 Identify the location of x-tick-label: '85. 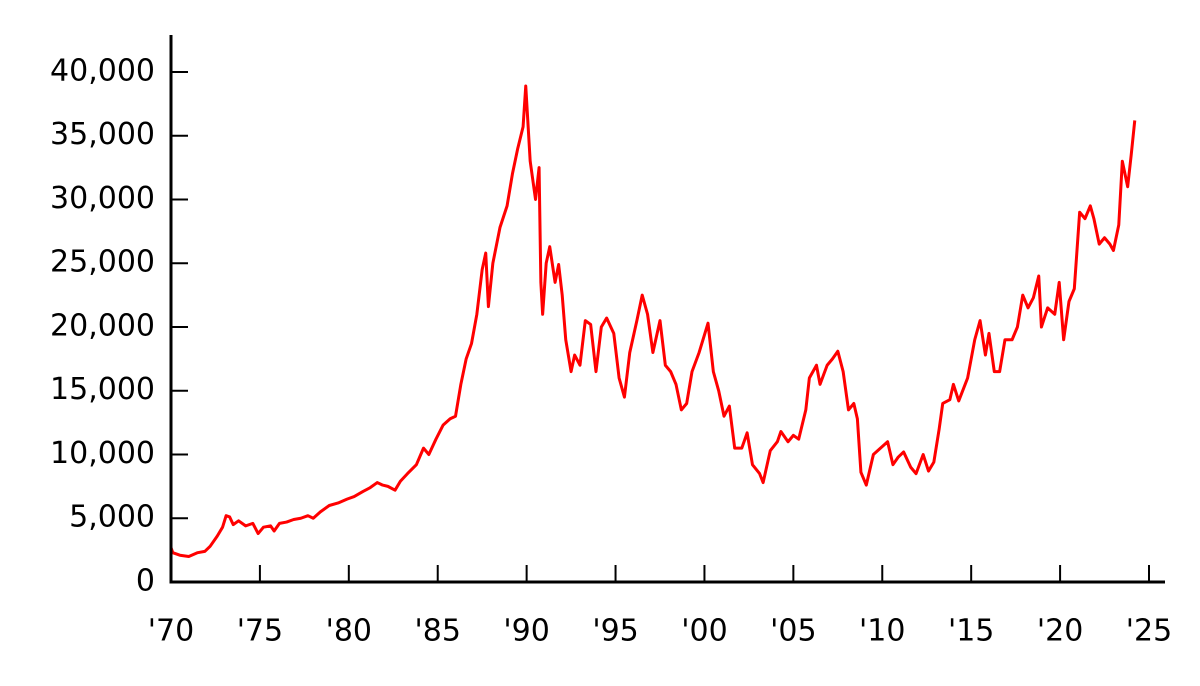
(438, 631).